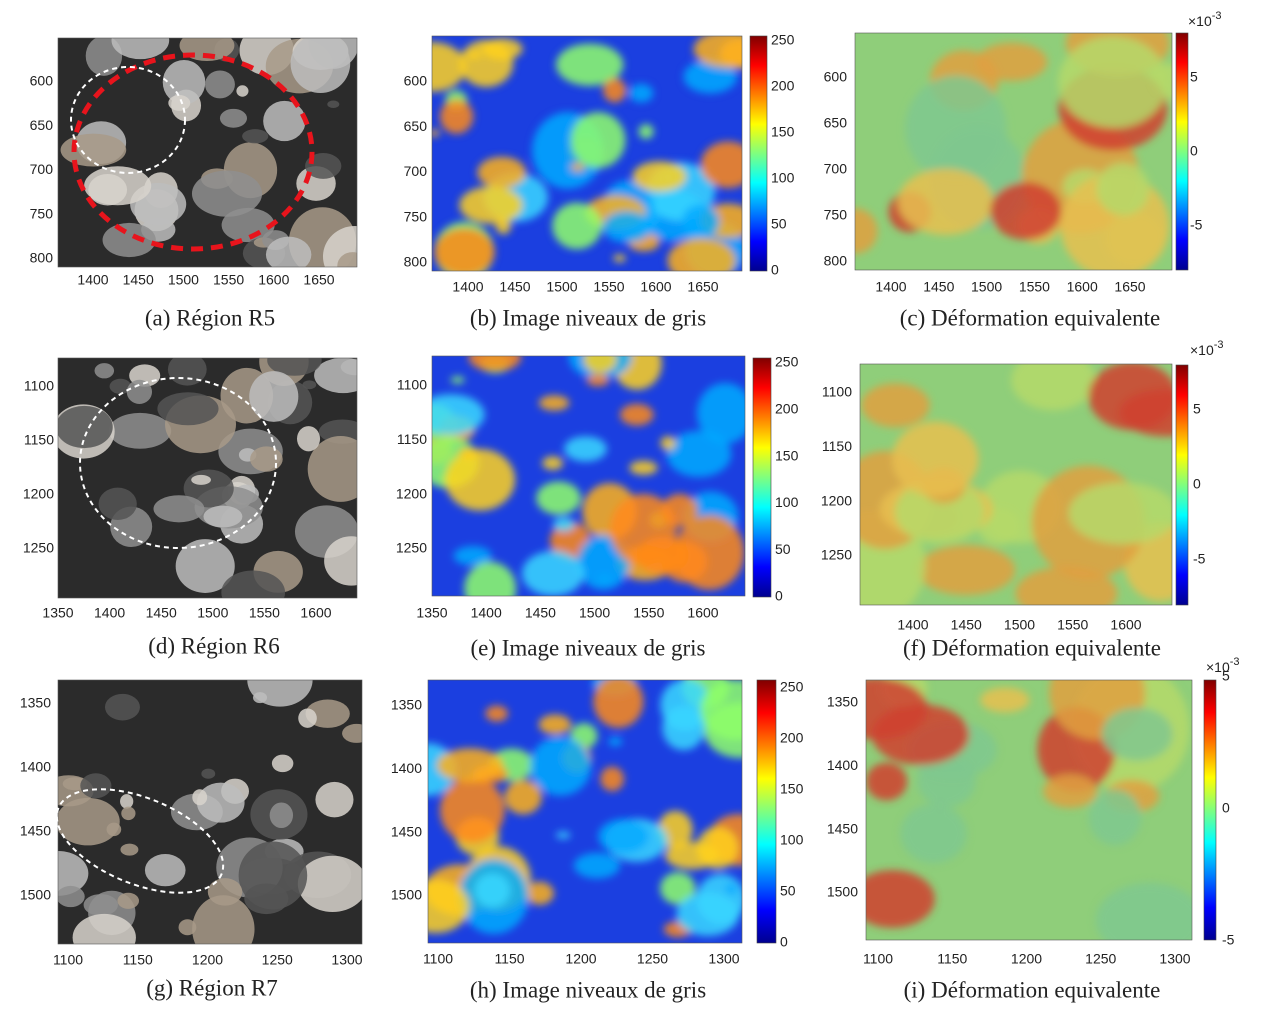 Image resolution: width=1280 pixels, height=1010 pixels. I want to click on y-tick-label: 1250, so click(38, 548).